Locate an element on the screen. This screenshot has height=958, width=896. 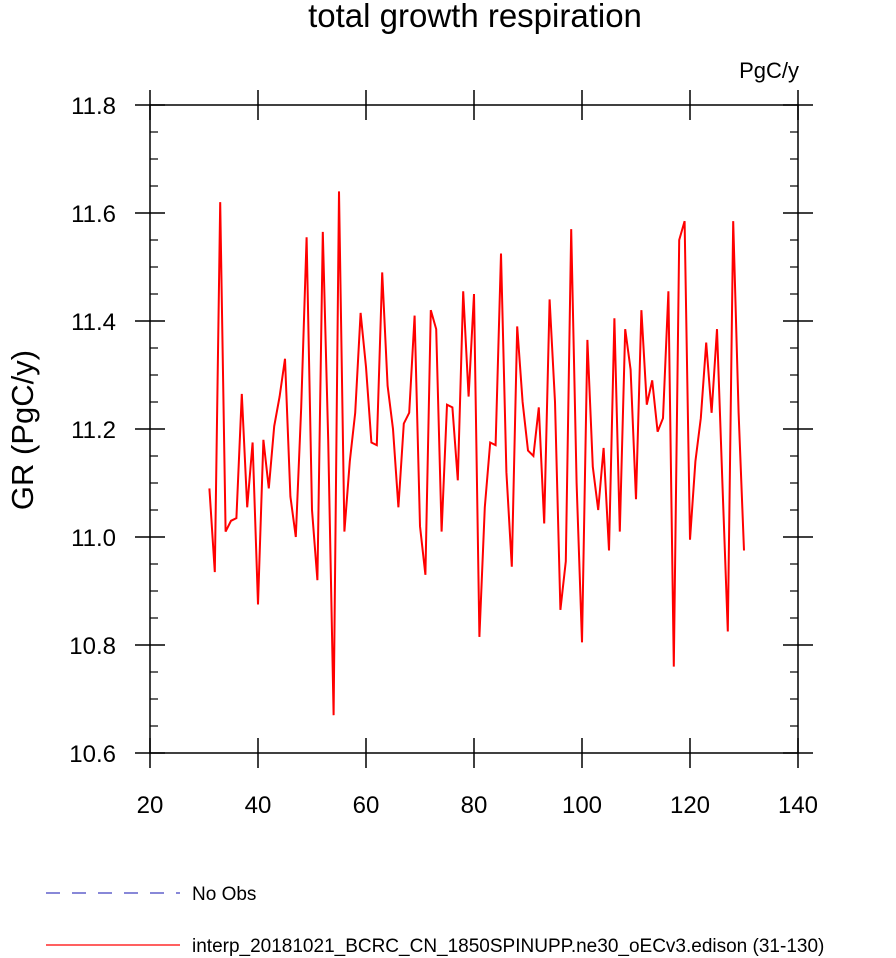
y-tick-label: 11.0 is located at coordinates (93, 538).